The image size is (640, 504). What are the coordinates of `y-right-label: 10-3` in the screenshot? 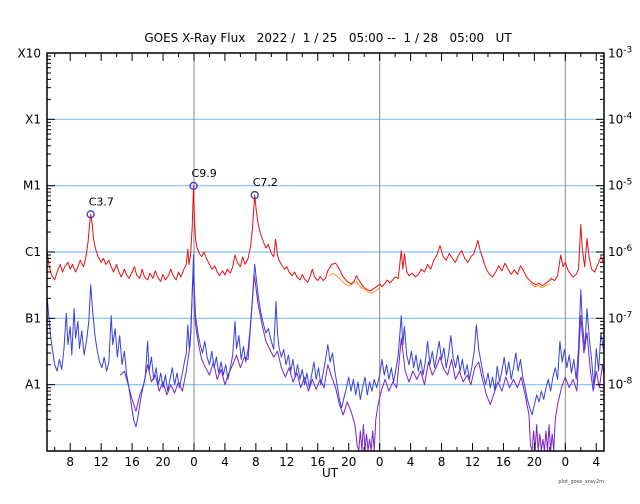 It's located at (620, 53).